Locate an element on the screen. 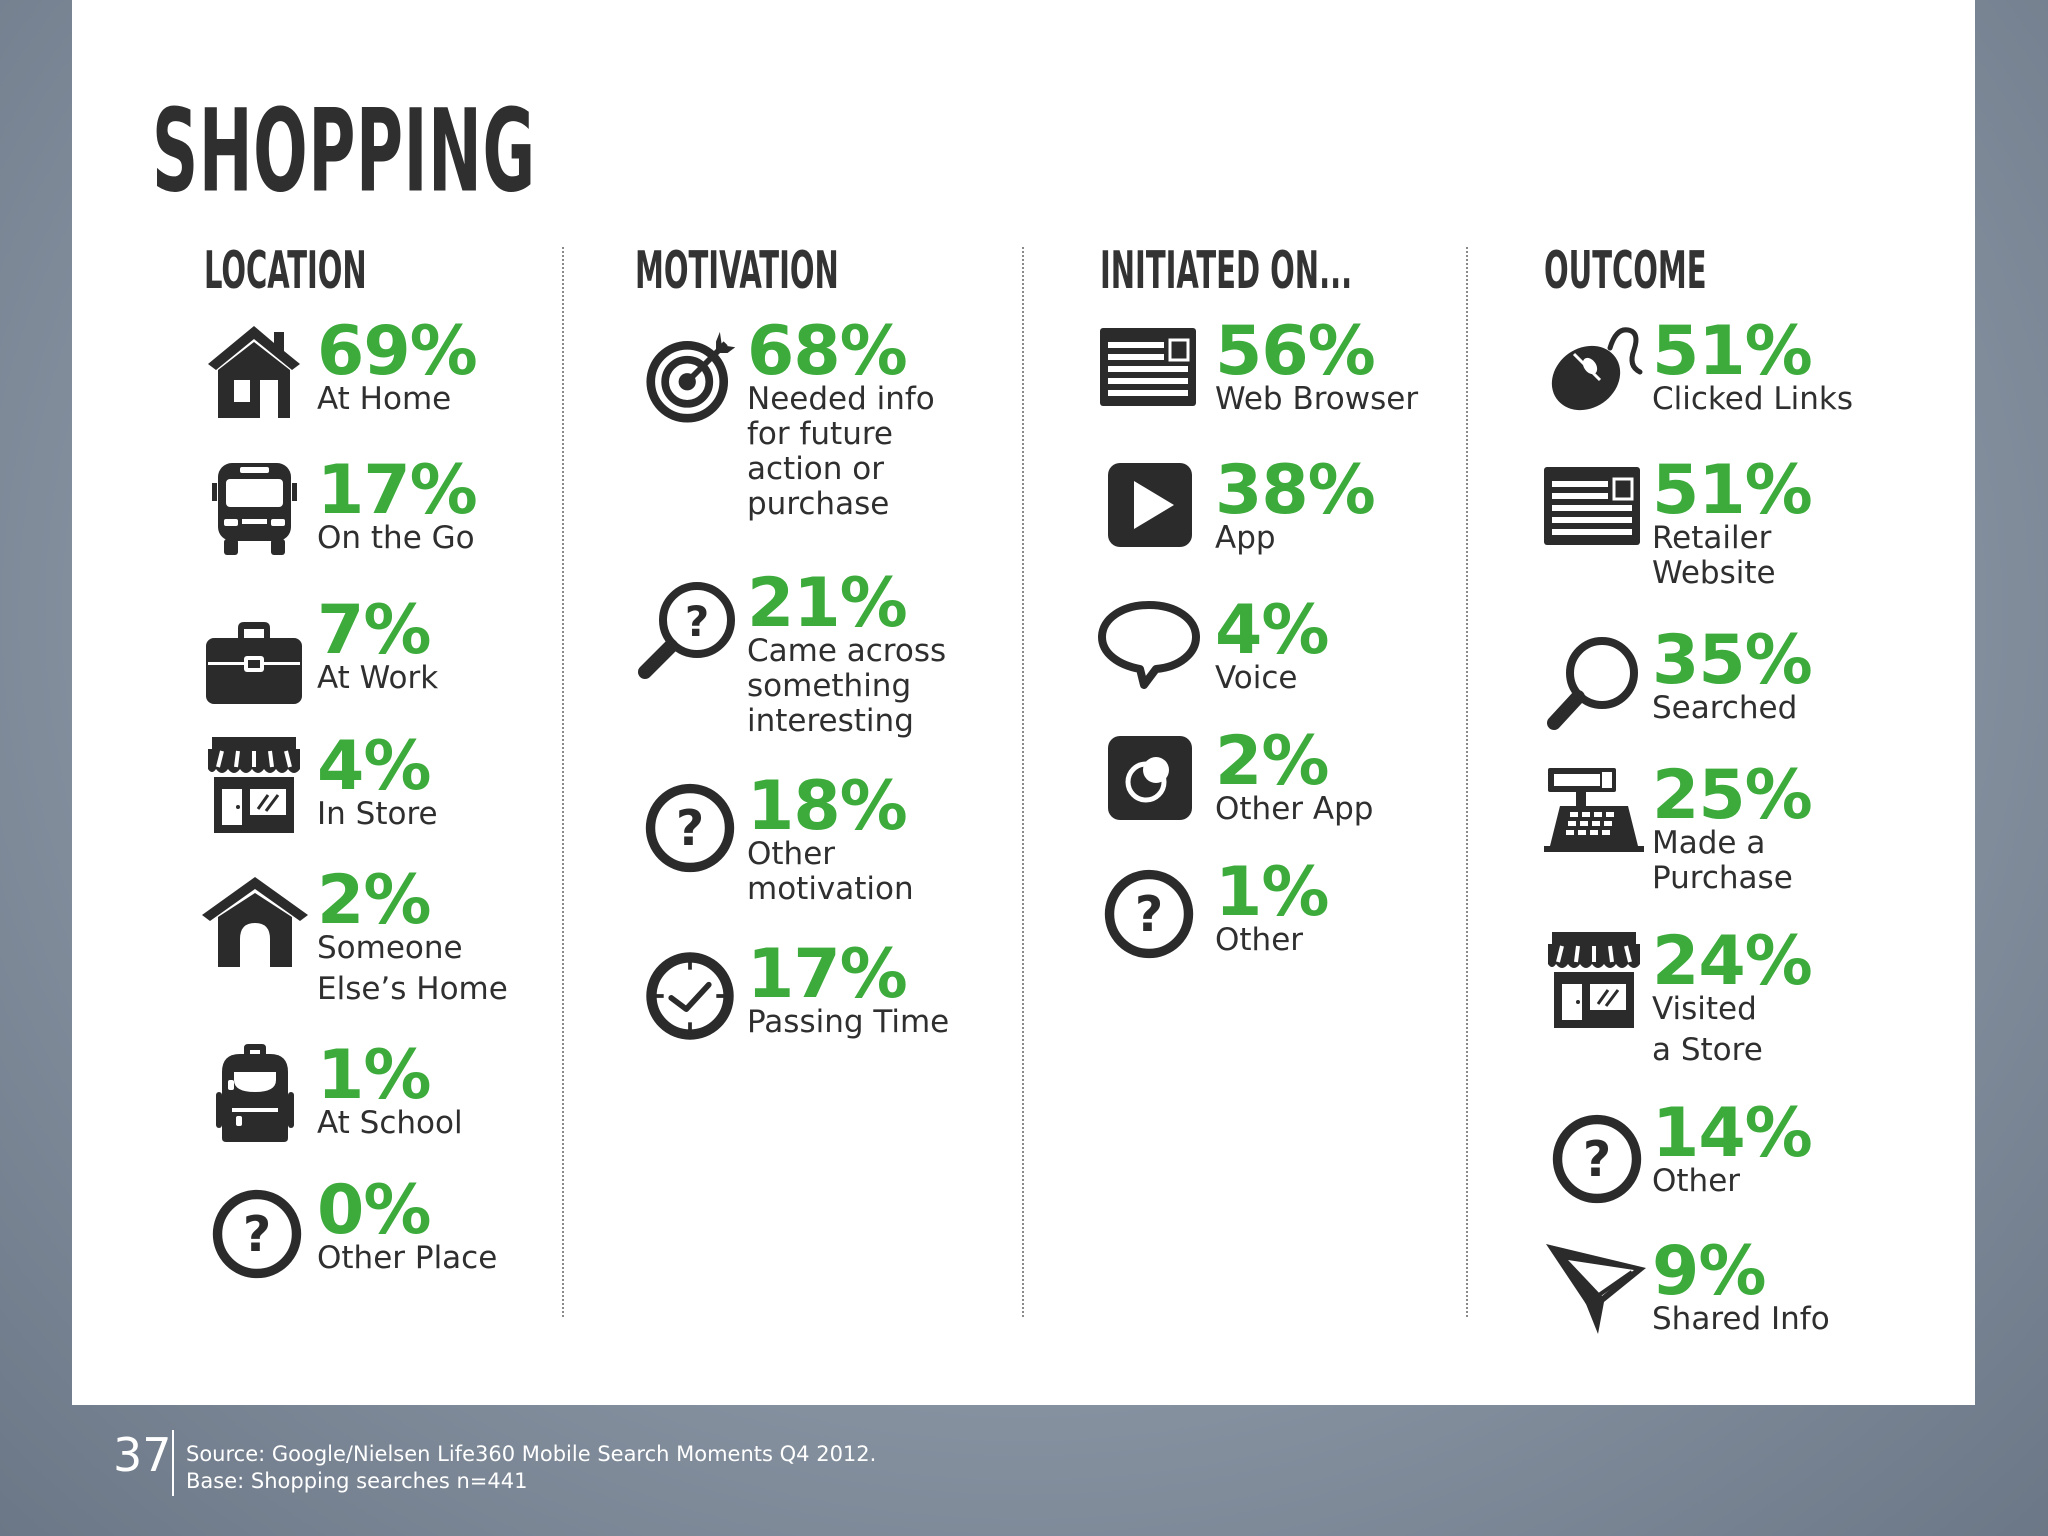 This screenshot has width=2048, height=1536. item-label: Visited is located at coordinates (1704, 1009).